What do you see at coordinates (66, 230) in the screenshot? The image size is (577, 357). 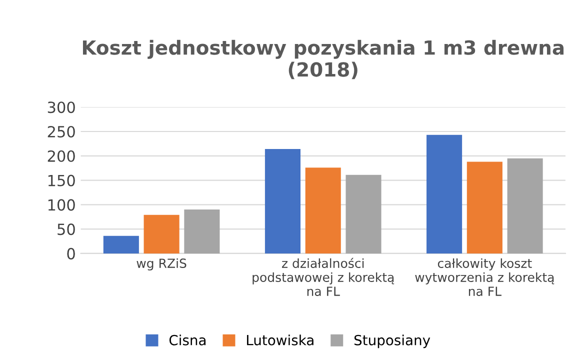 I see `y-tick-label: 50` at bounding box center [66, 230].